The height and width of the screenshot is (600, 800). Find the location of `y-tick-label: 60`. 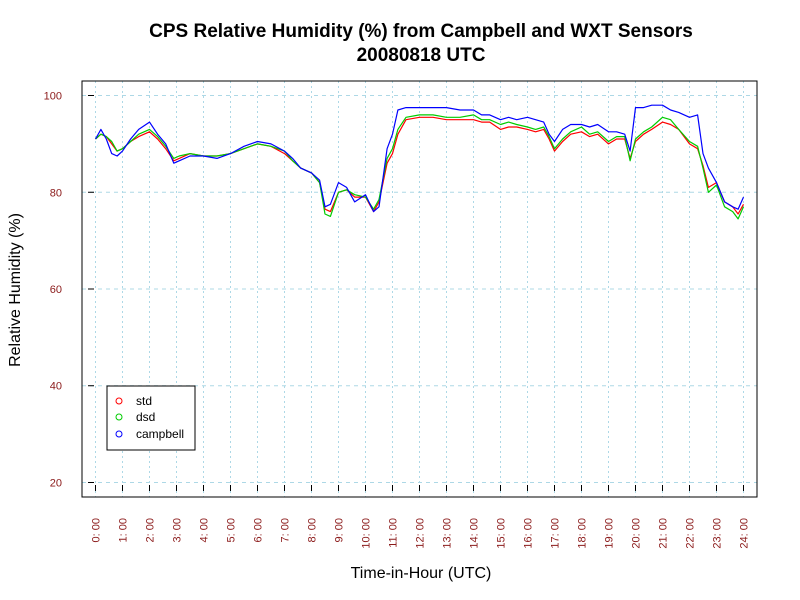

y-tick-label: 60 is located at coordinates (56, 290).